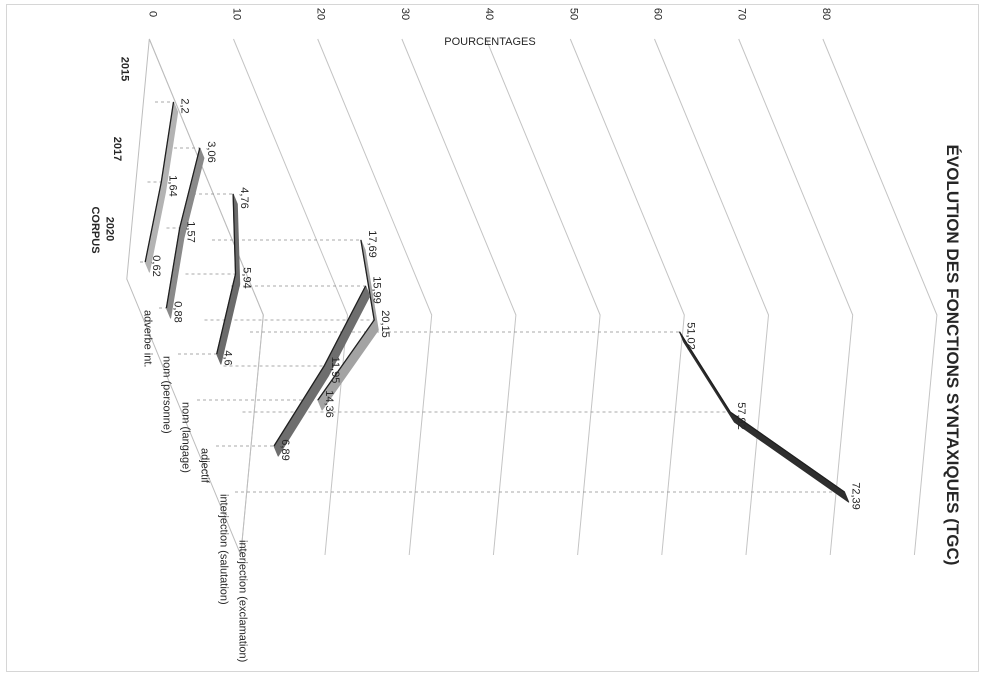  Describe the element at coordinates (285, 449) in the screenshot. I see `data-label: 6,89` at that location.